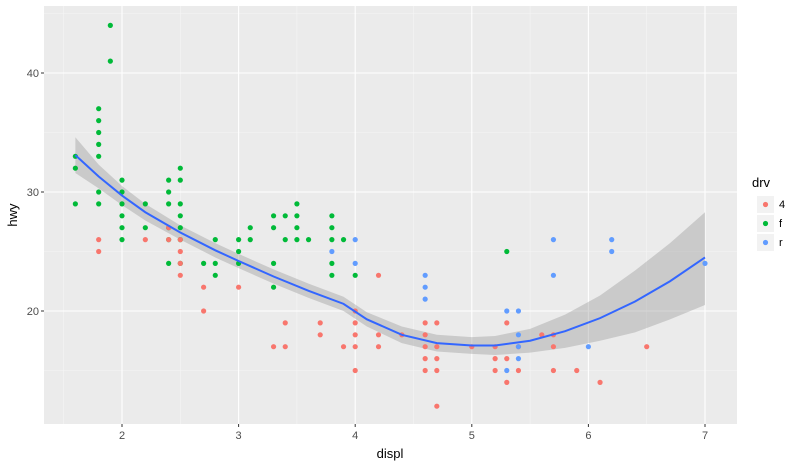 The width and height of the screenshot is (800, 466). Describe the element at coordinates (768, 213) in the screenshot. I see `legend: drv 4 fr` at that location.